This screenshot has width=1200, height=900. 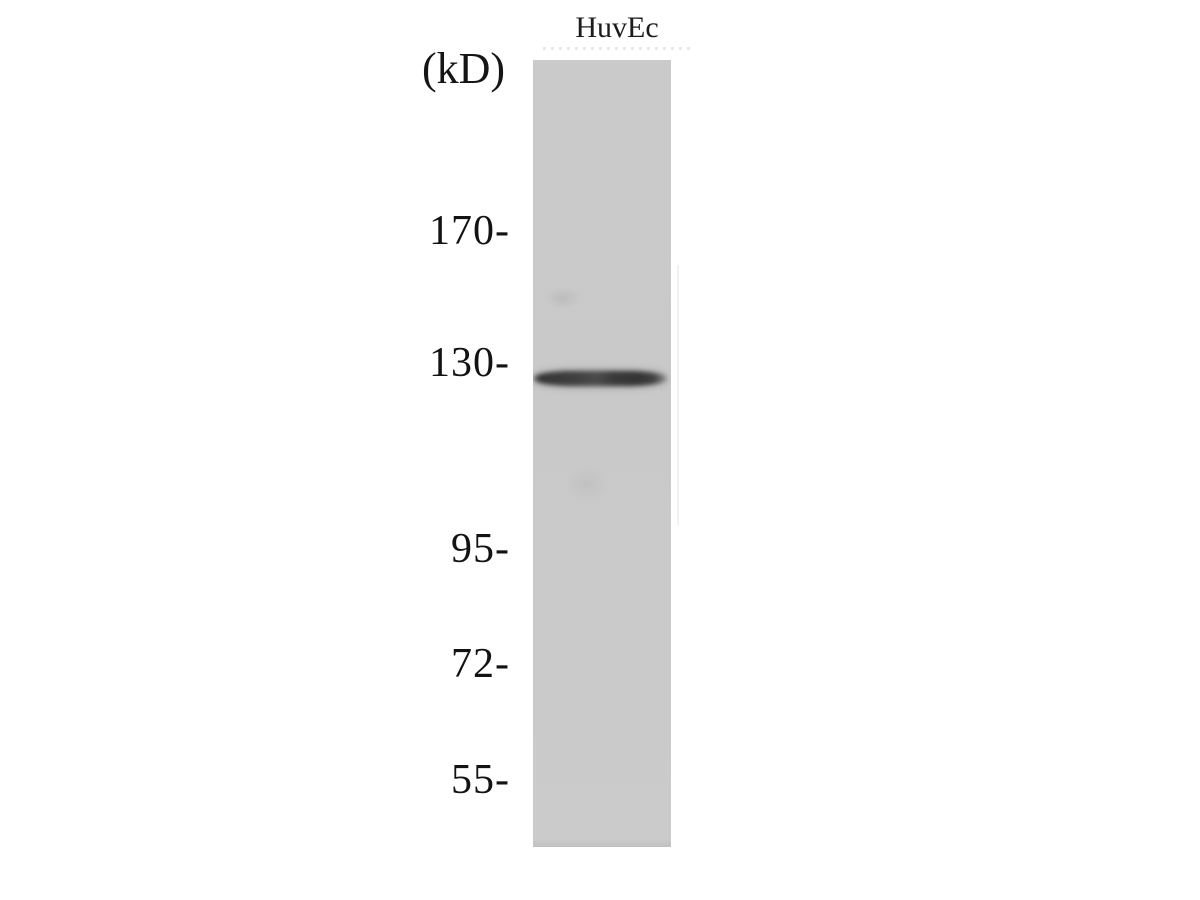 I want to click on marker-label-130: 130-, so click(x=469, y=363).